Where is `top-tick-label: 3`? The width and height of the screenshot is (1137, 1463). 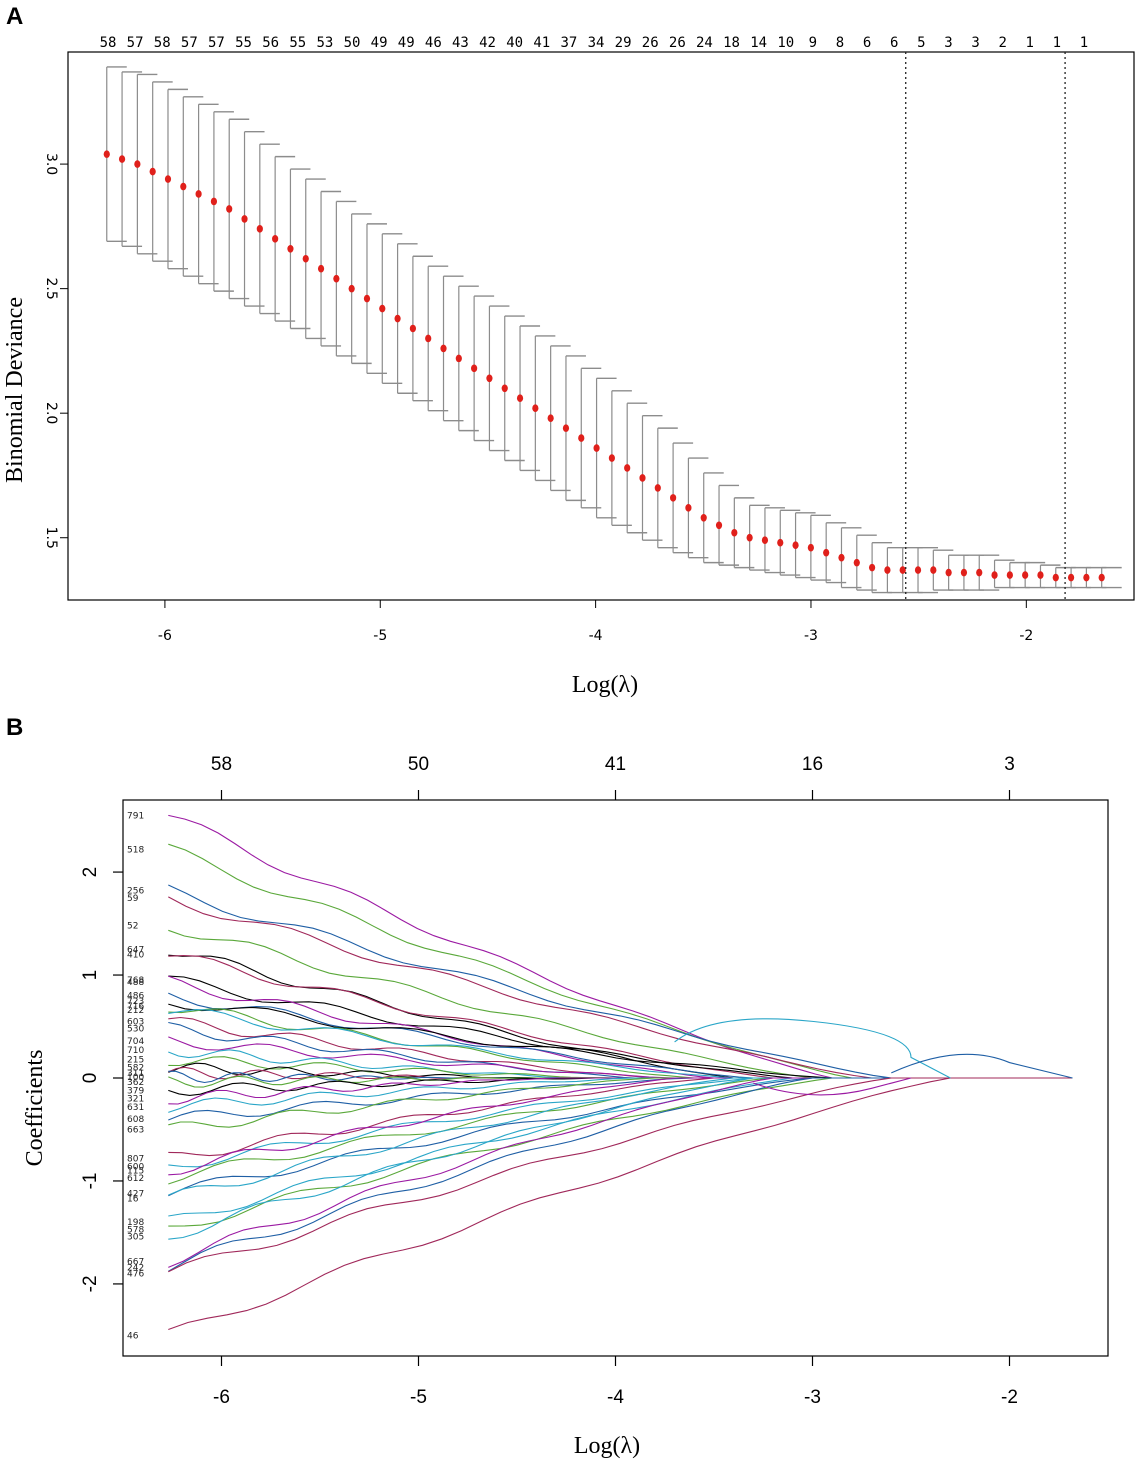 top-tick-label: 3 is located at coordinates (1009, 764).